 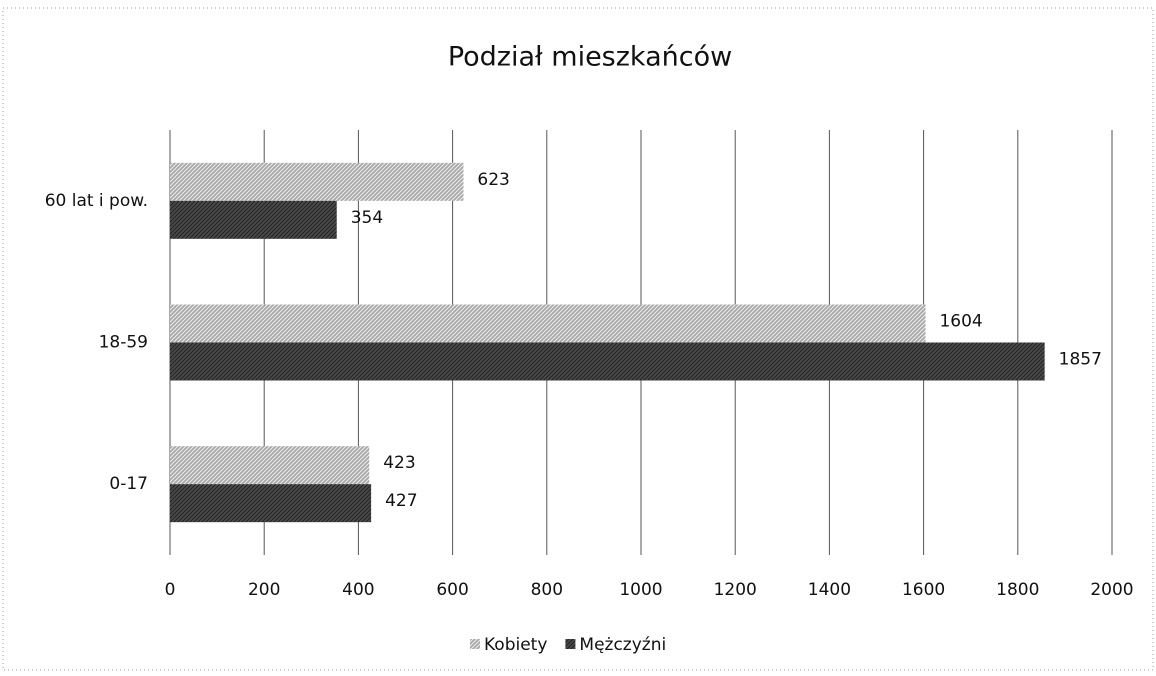 What do you see at coordinates (264, 590) in the screenshot?
I see `x-tick-label: 200` at bounding box center [264, 590].